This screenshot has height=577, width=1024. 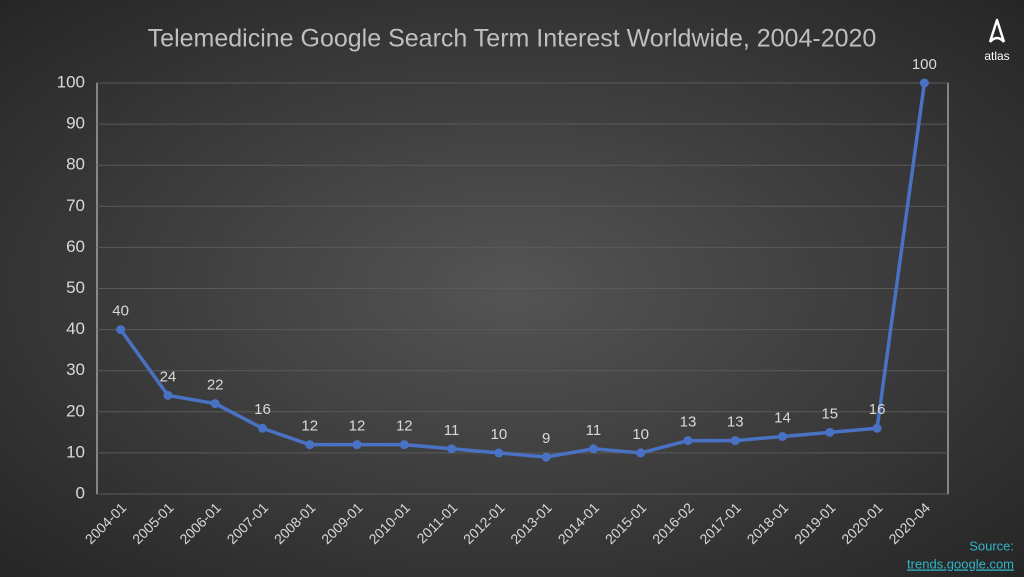 I want to click on y-tick-label: 0, so click(x=80, y=492).